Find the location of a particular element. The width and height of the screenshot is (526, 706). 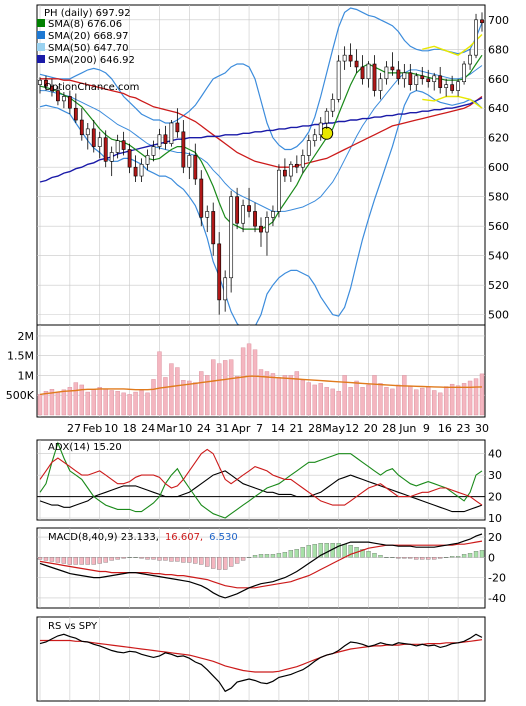

rs-legend: RS vs SPY is located at coordinates (73, 626).